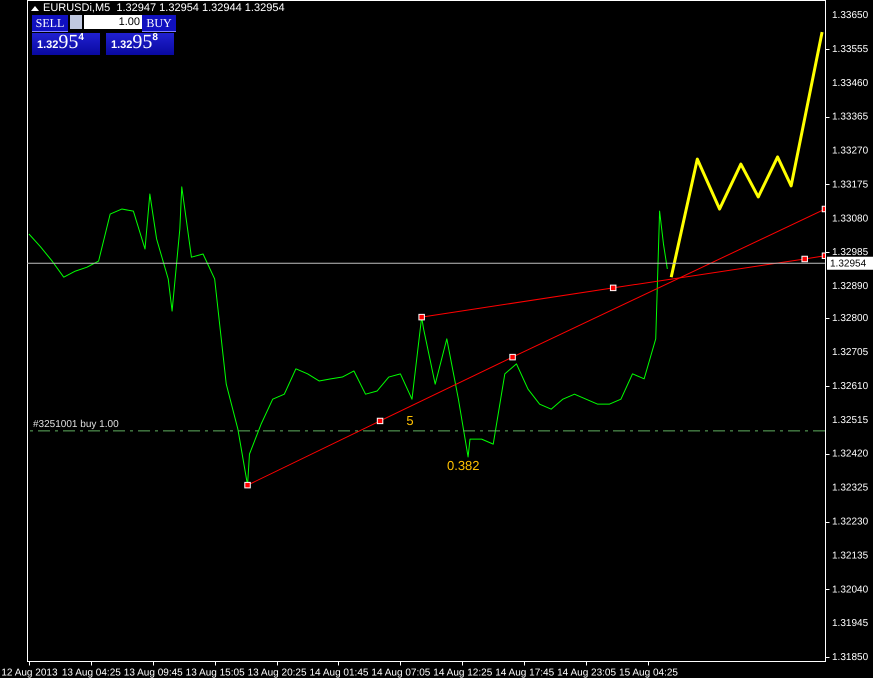  Describe the element at coordinates (76, 424) in the screenshot. I see `ref-line-label: #3251001 buy 1.00` at that location.